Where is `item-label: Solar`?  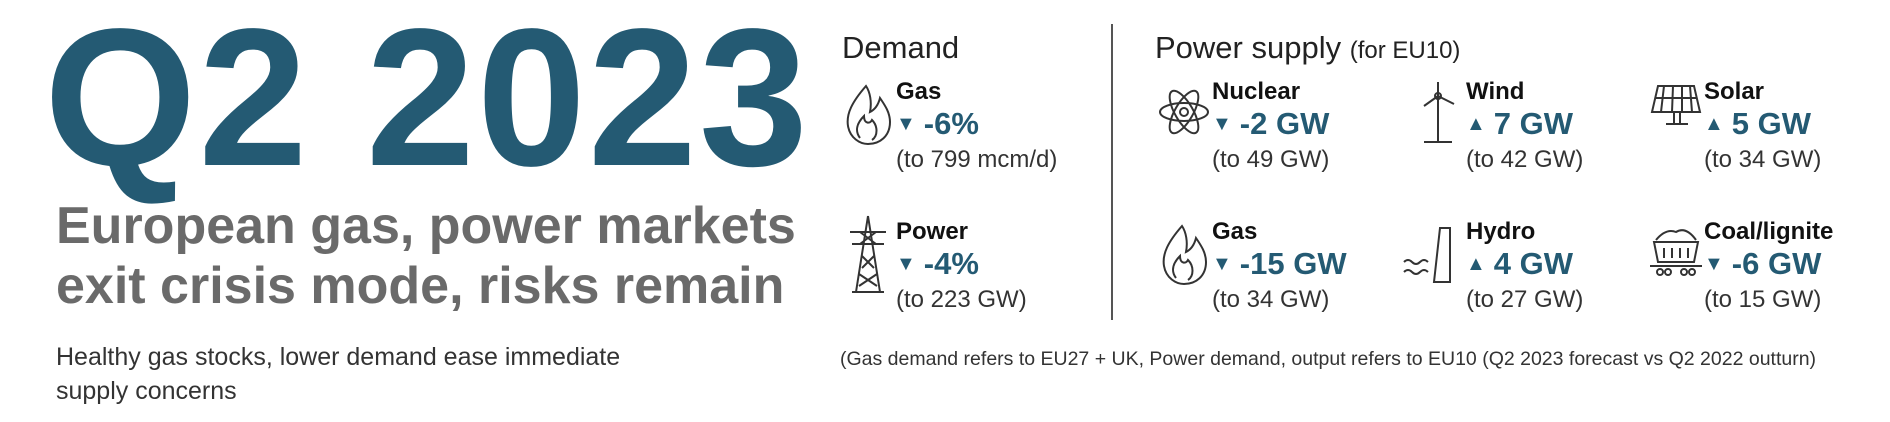 item-label: Solar is located at coordinates (1734, 91).